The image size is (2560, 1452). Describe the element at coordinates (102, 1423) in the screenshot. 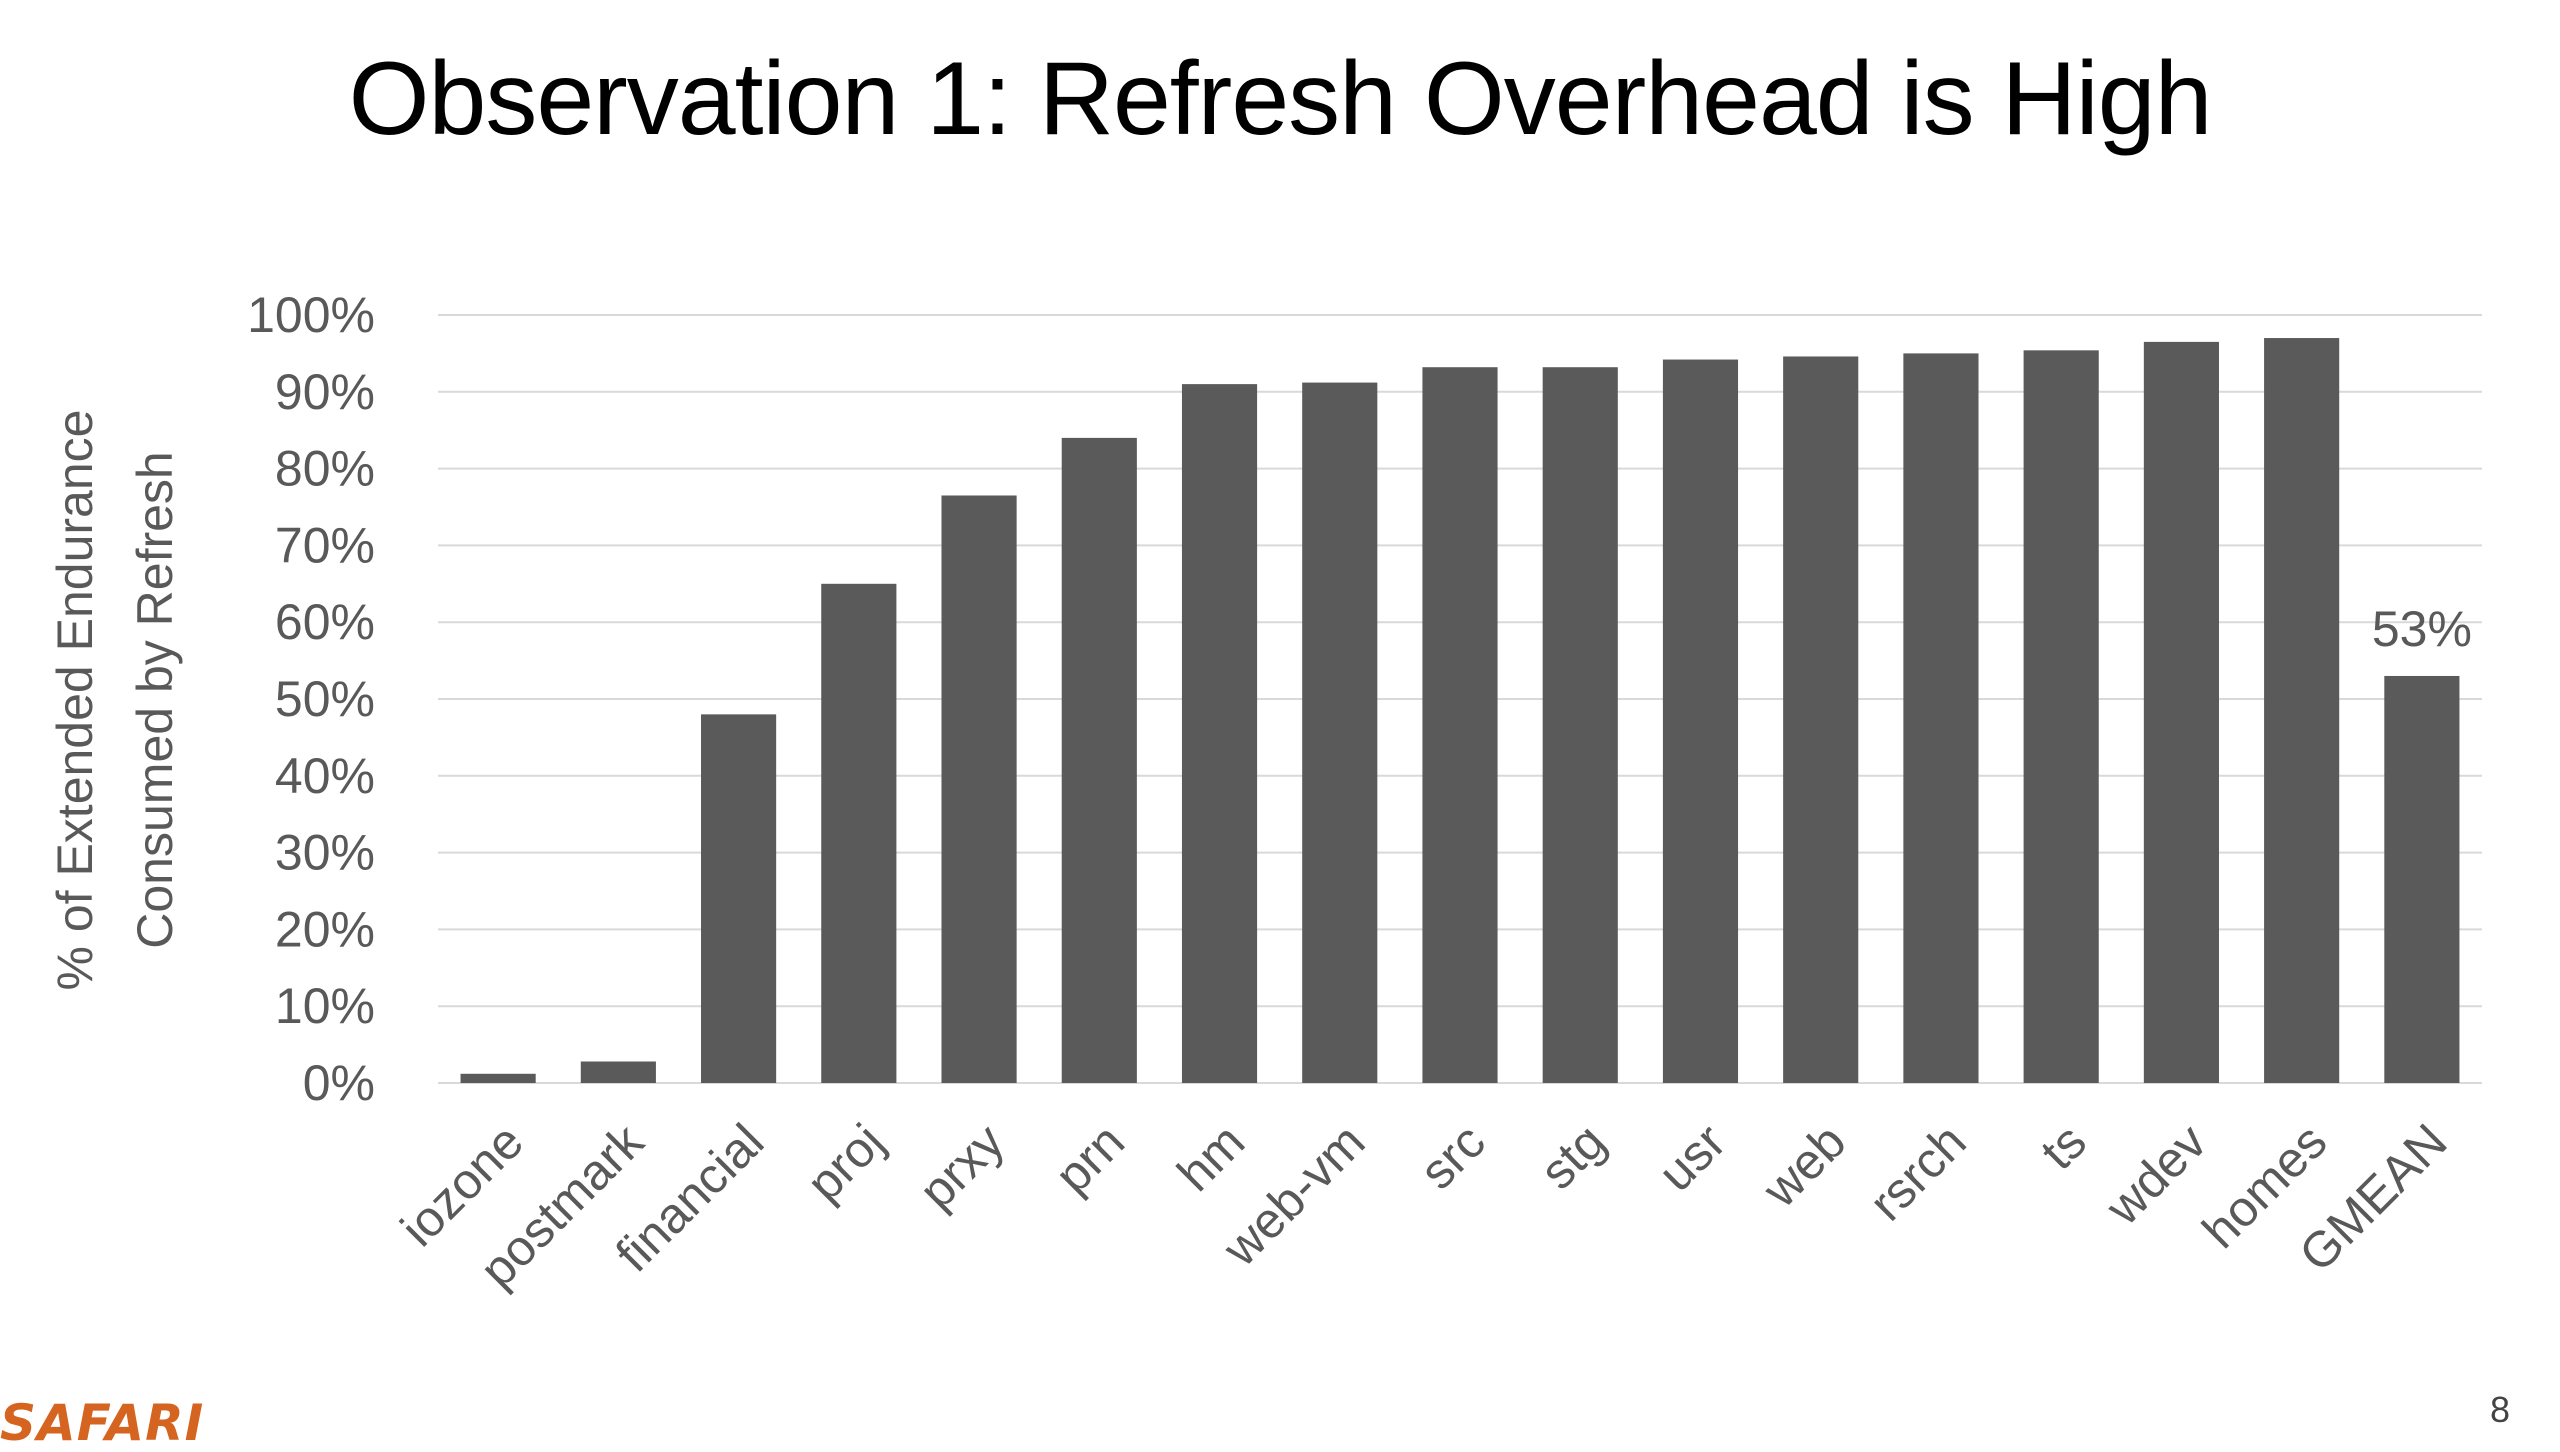

I see `safari-logo: SAFARI` at that location.